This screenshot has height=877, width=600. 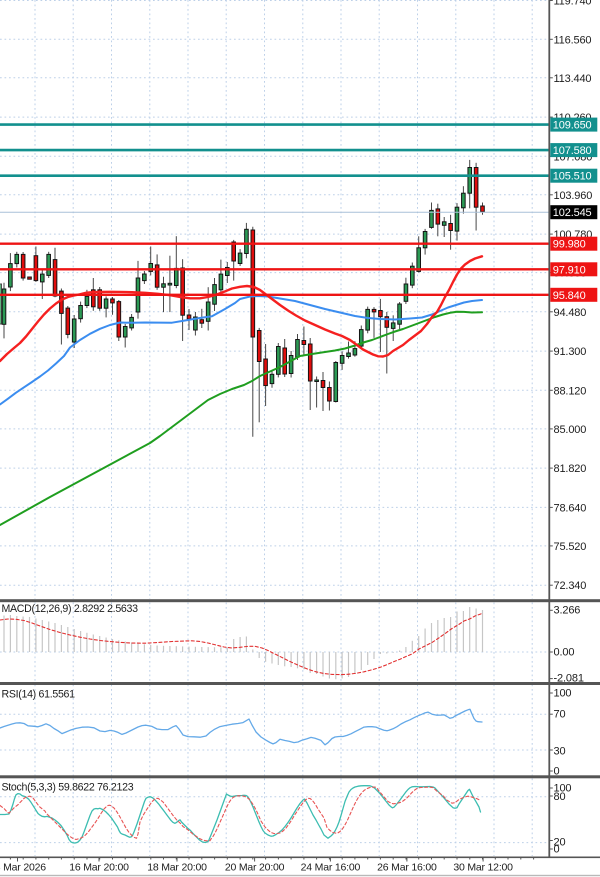 What do you see at coordinates (255, 868) in the screenshot?
I see `svg-text: 20 Mar 20:00` at bounding box center [255, 868].